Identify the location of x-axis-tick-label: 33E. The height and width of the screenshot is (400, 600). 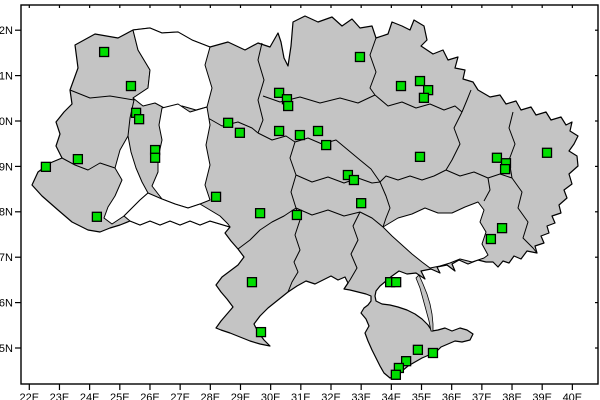
(361, 396).